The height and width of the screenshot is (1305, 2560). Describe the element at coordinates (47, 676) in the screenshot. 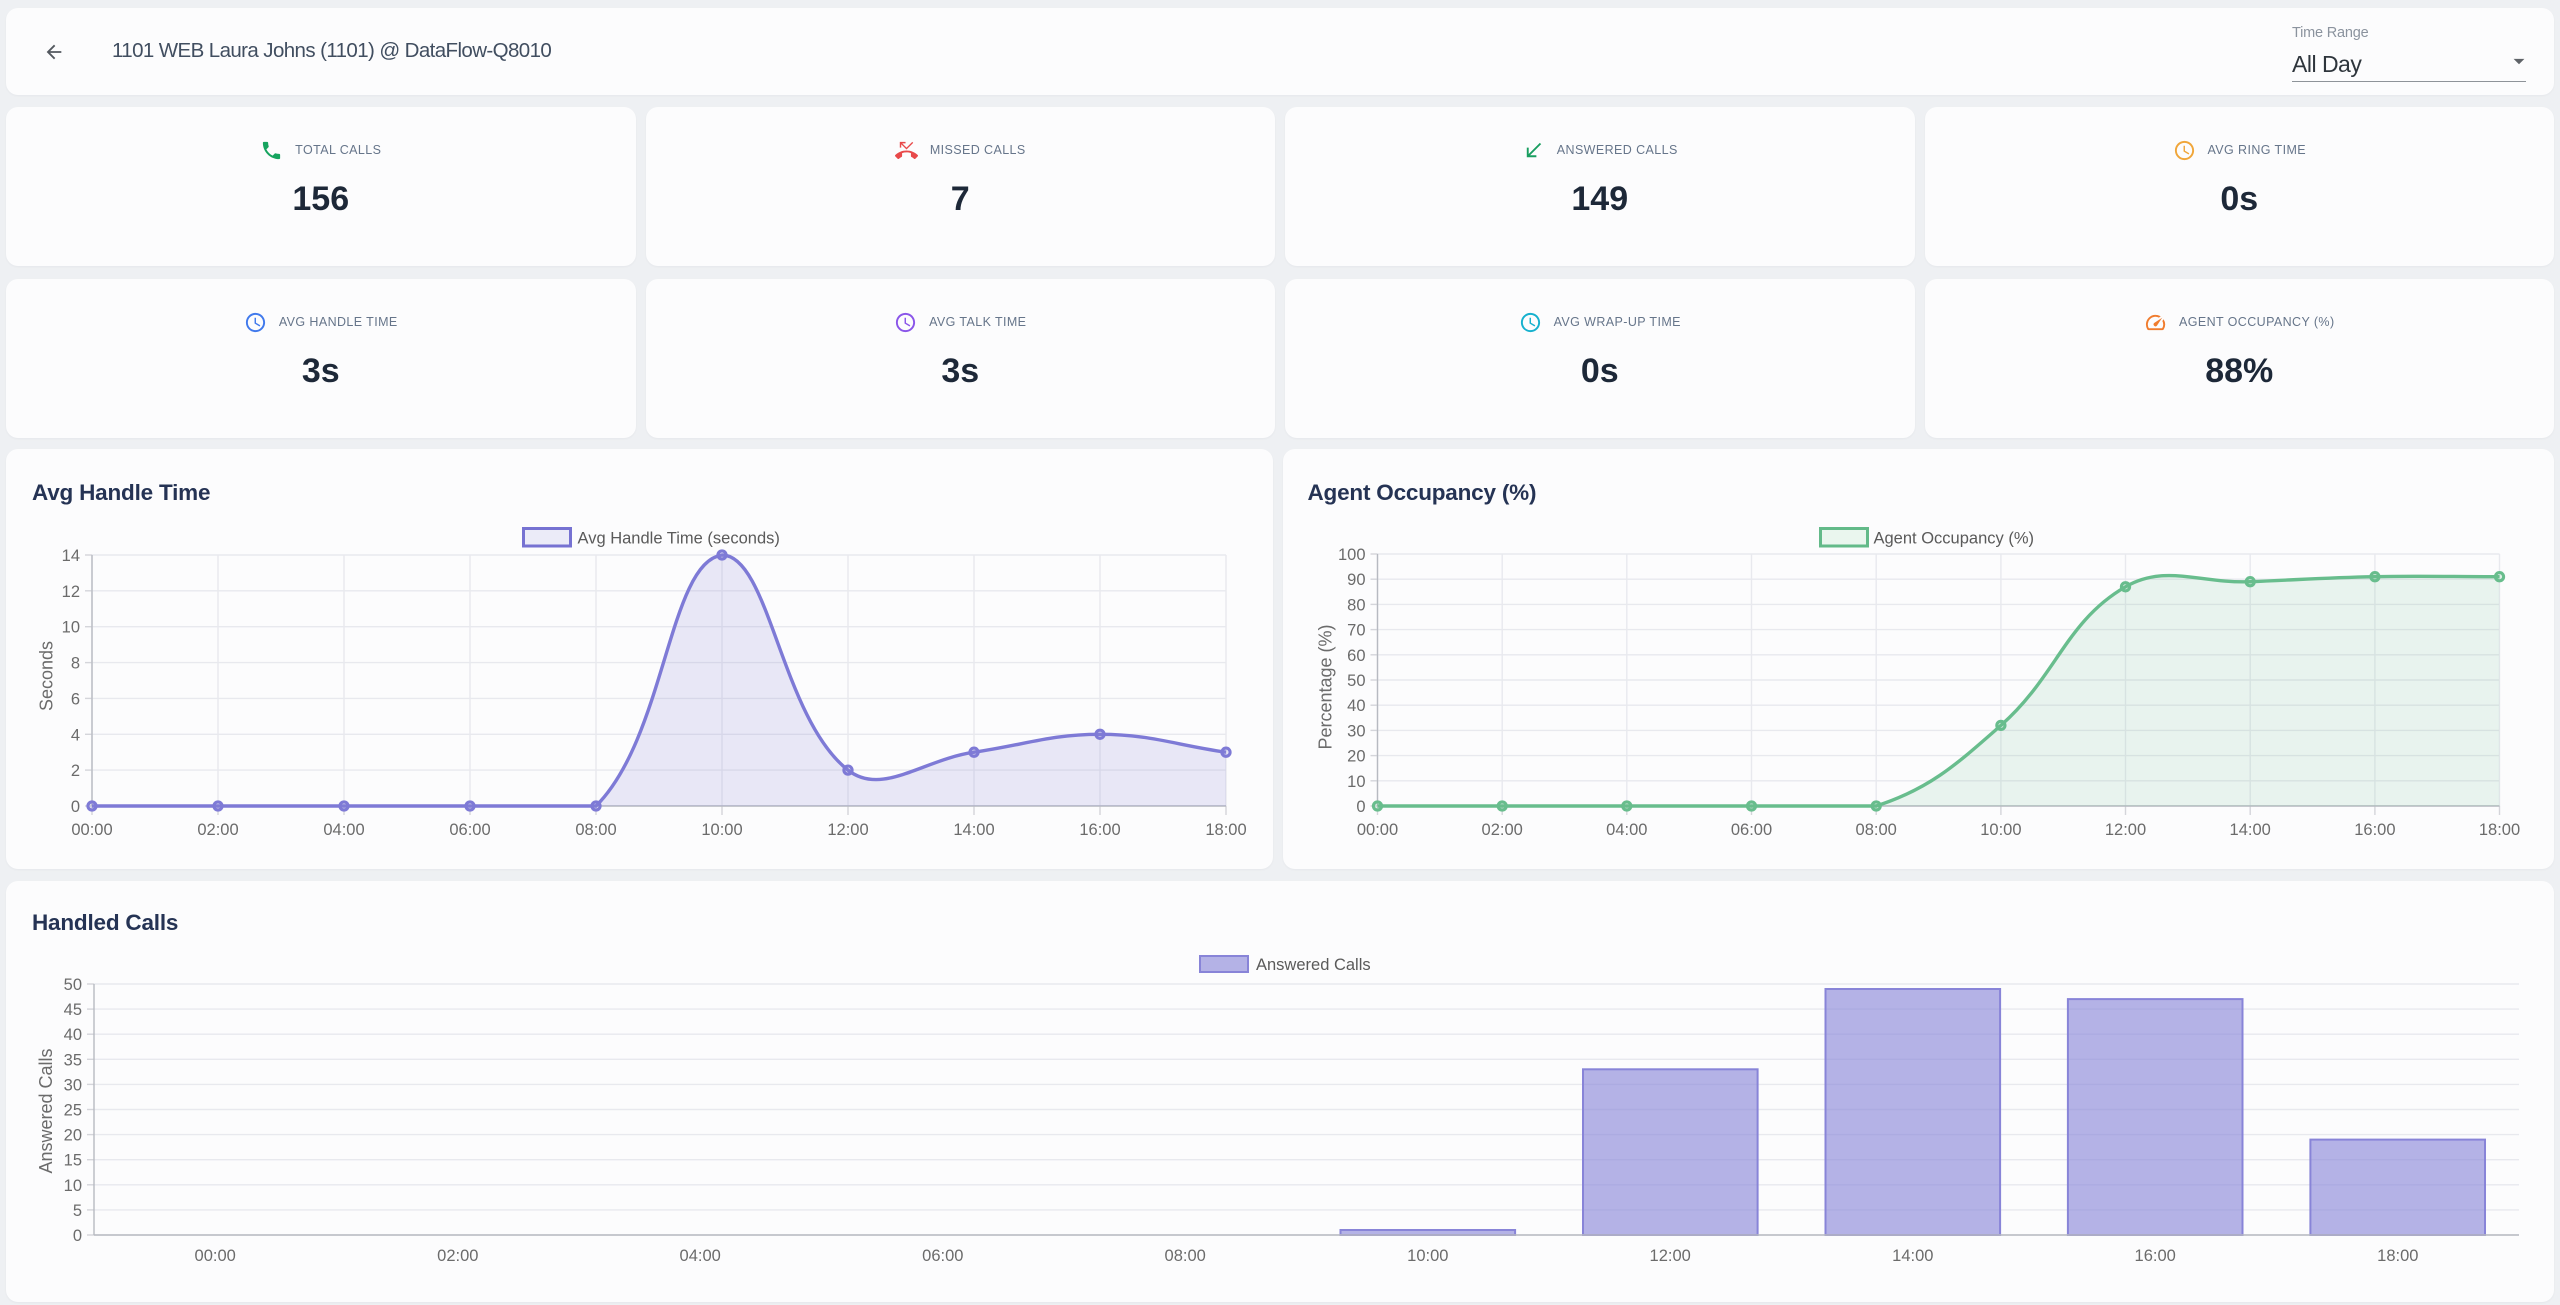

I see `svg-text: Seconds` at that location.